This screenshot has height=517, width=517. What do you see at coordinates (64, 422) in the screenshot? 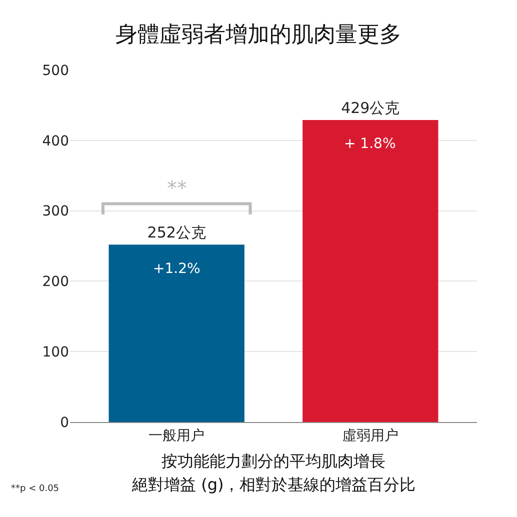
I see `y-tick-label: 0` at bounding box center [64, 422].